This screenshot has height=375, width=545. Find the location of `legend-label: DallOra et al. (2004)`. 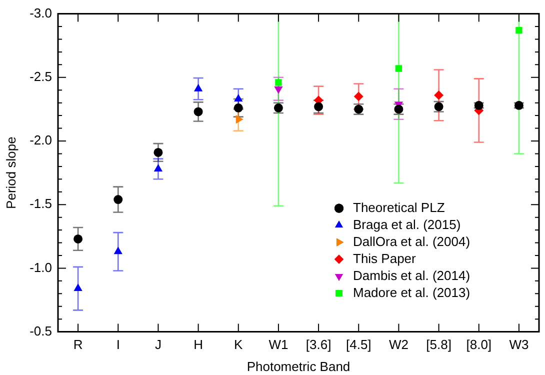

legend-label: DallOra et al. (2004) is located at coordinates (411, 241).